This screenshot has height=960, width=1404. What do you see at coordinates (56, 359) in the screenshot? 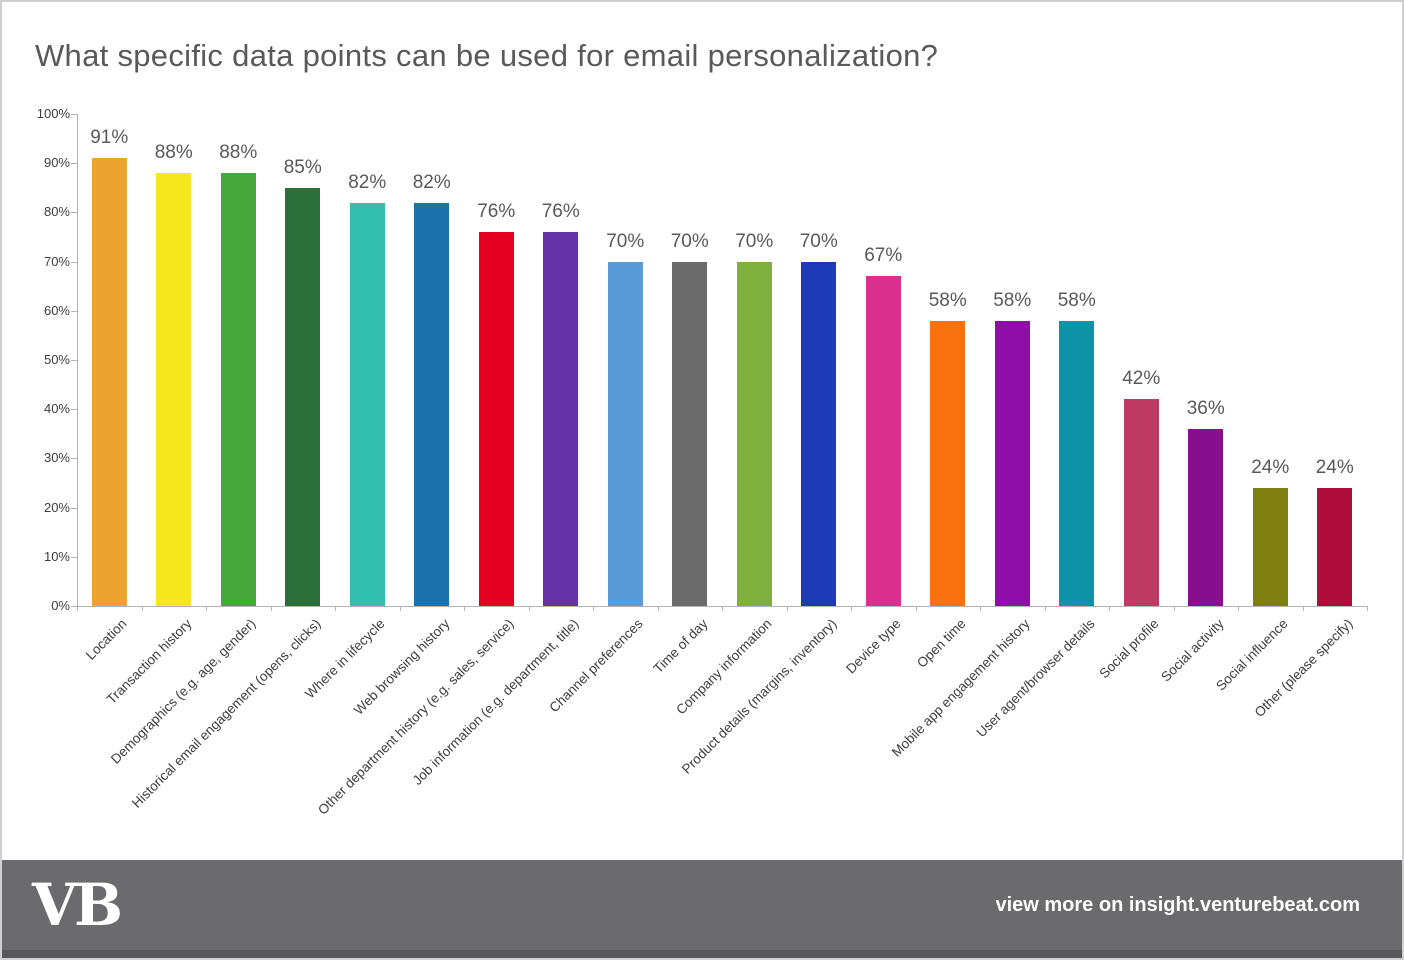
I see `y-axis-tick-label: 50%` at bounding box center [56, 359].